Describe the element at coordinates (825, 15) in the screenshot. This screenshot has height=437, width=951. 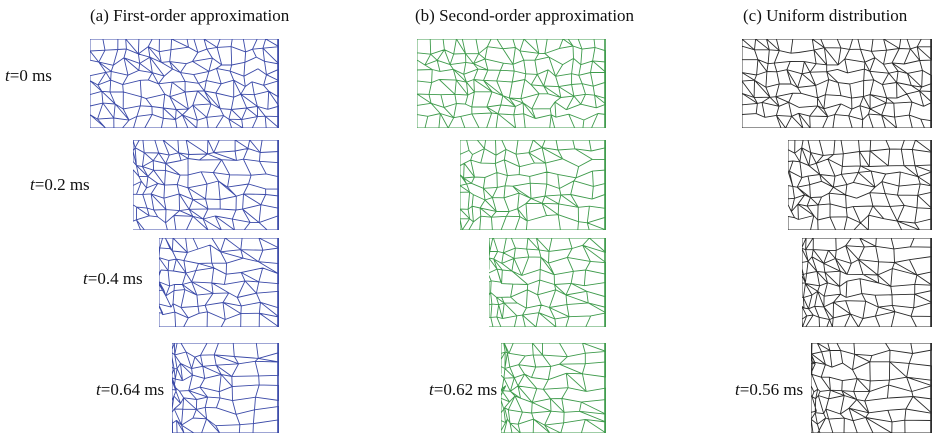
I see `column-title-c: (c) Uniform distribution` at that location.